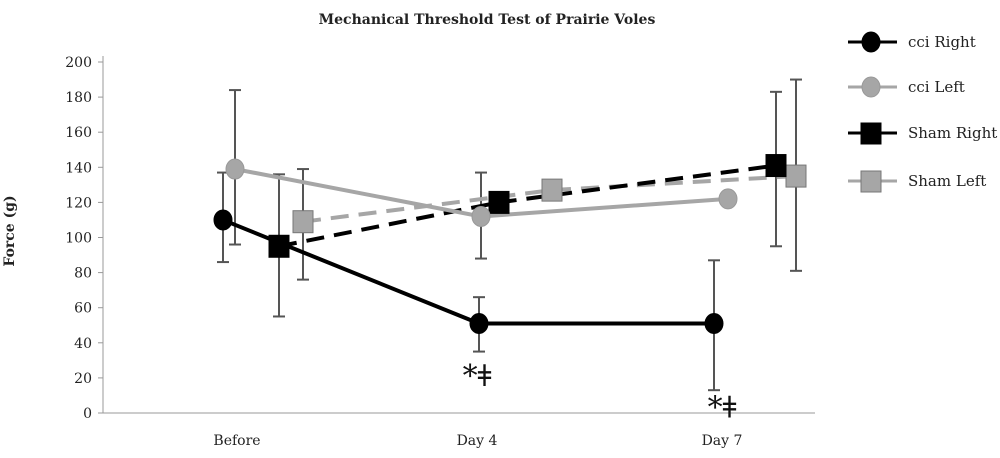 This screenshot has height=458, width=1000. Describe the element at coordinates (87, 414) in the screenshot. I see `y-tick-label: 0` at that location.